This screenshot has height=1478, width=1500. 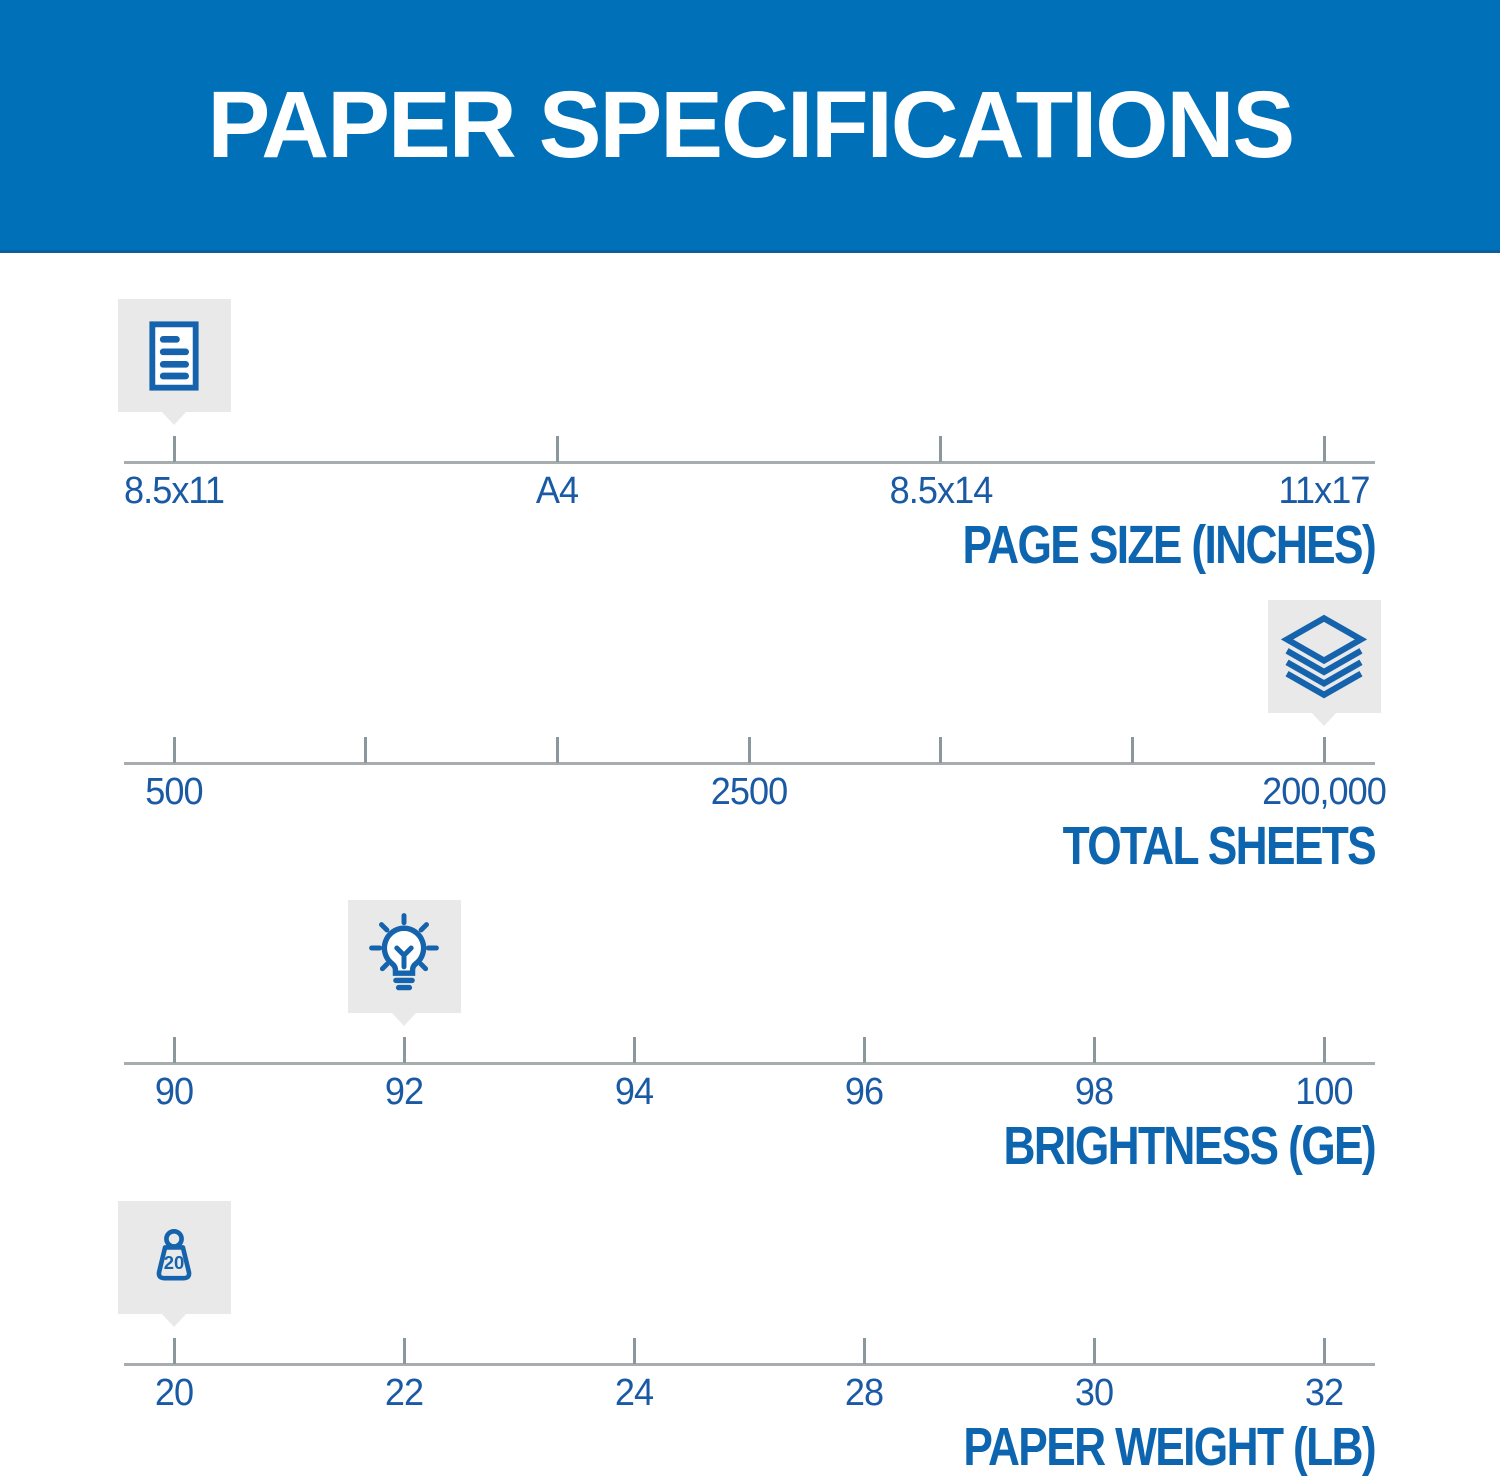 What do you see at coordinates (1169, 1447) in the screenshot?
I see `paper-weight-title: PAPER WEIGHT (LB)` at bounding box center [1169, 1447].